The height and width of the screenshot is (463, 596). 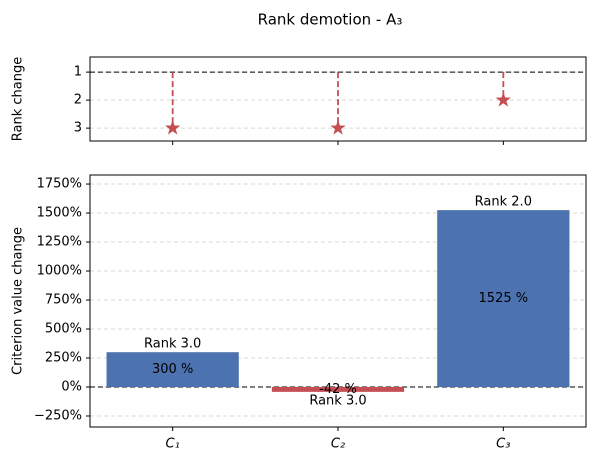 What do you see at coordinates (71, 386) in the screenshot?
I see `y-tick-label: 0%` at bounding box center [71, 386].